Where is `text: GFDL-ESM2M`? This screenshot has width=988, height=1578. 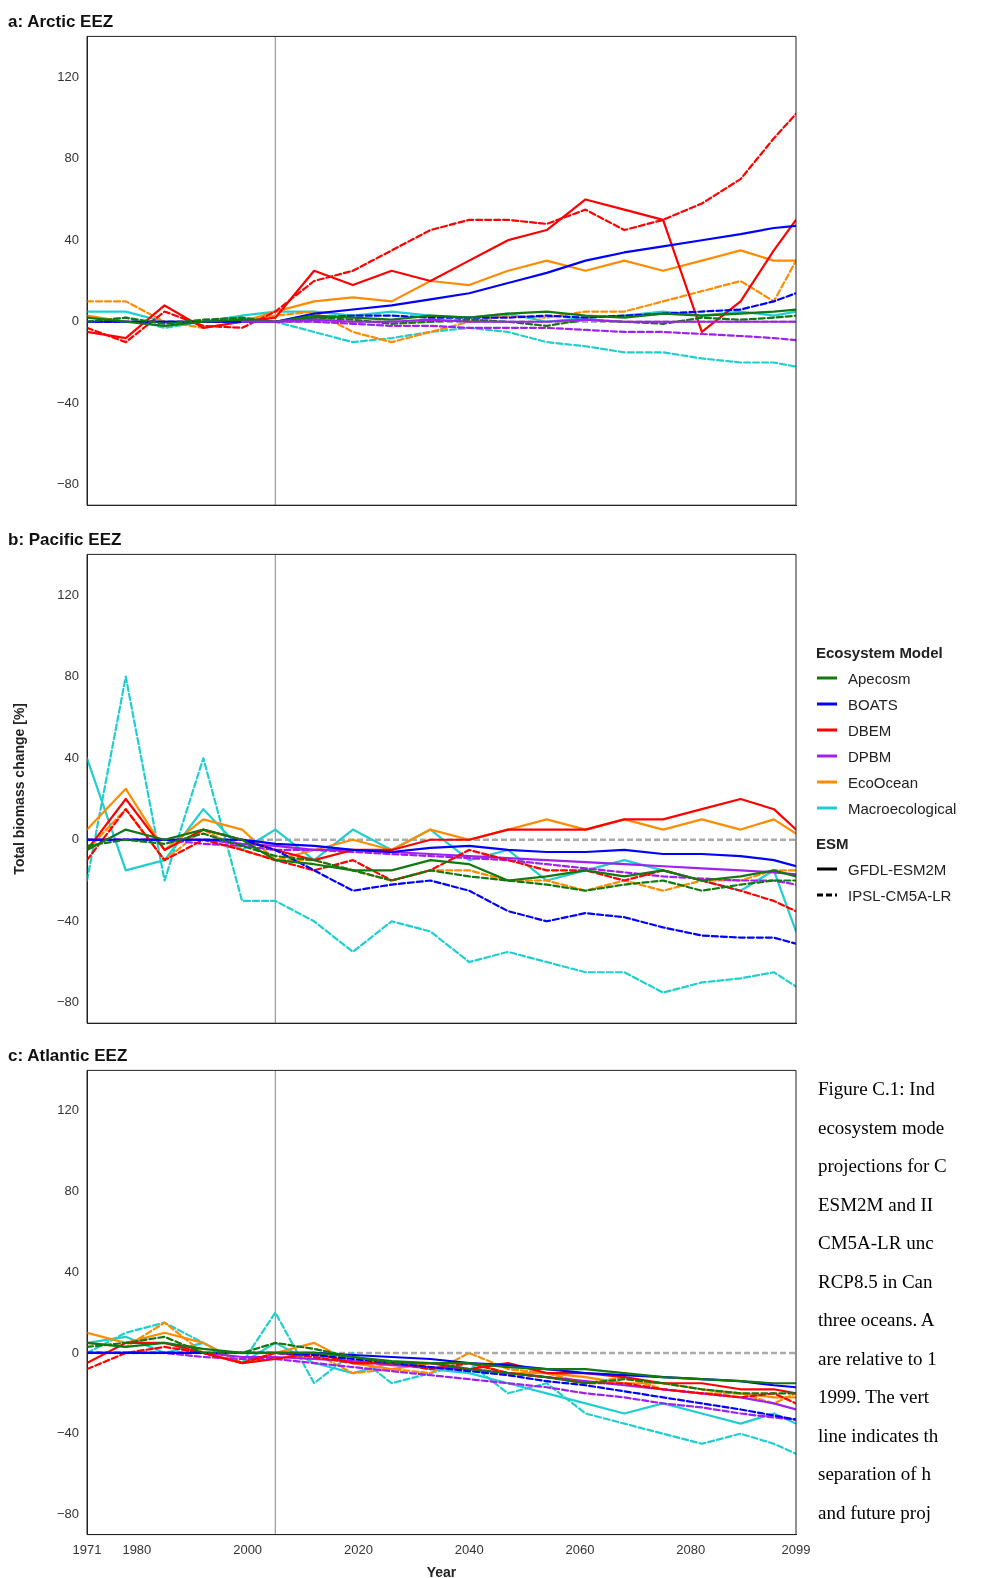
text: GFDL-ESM2M is located at coordinates (897, 869).